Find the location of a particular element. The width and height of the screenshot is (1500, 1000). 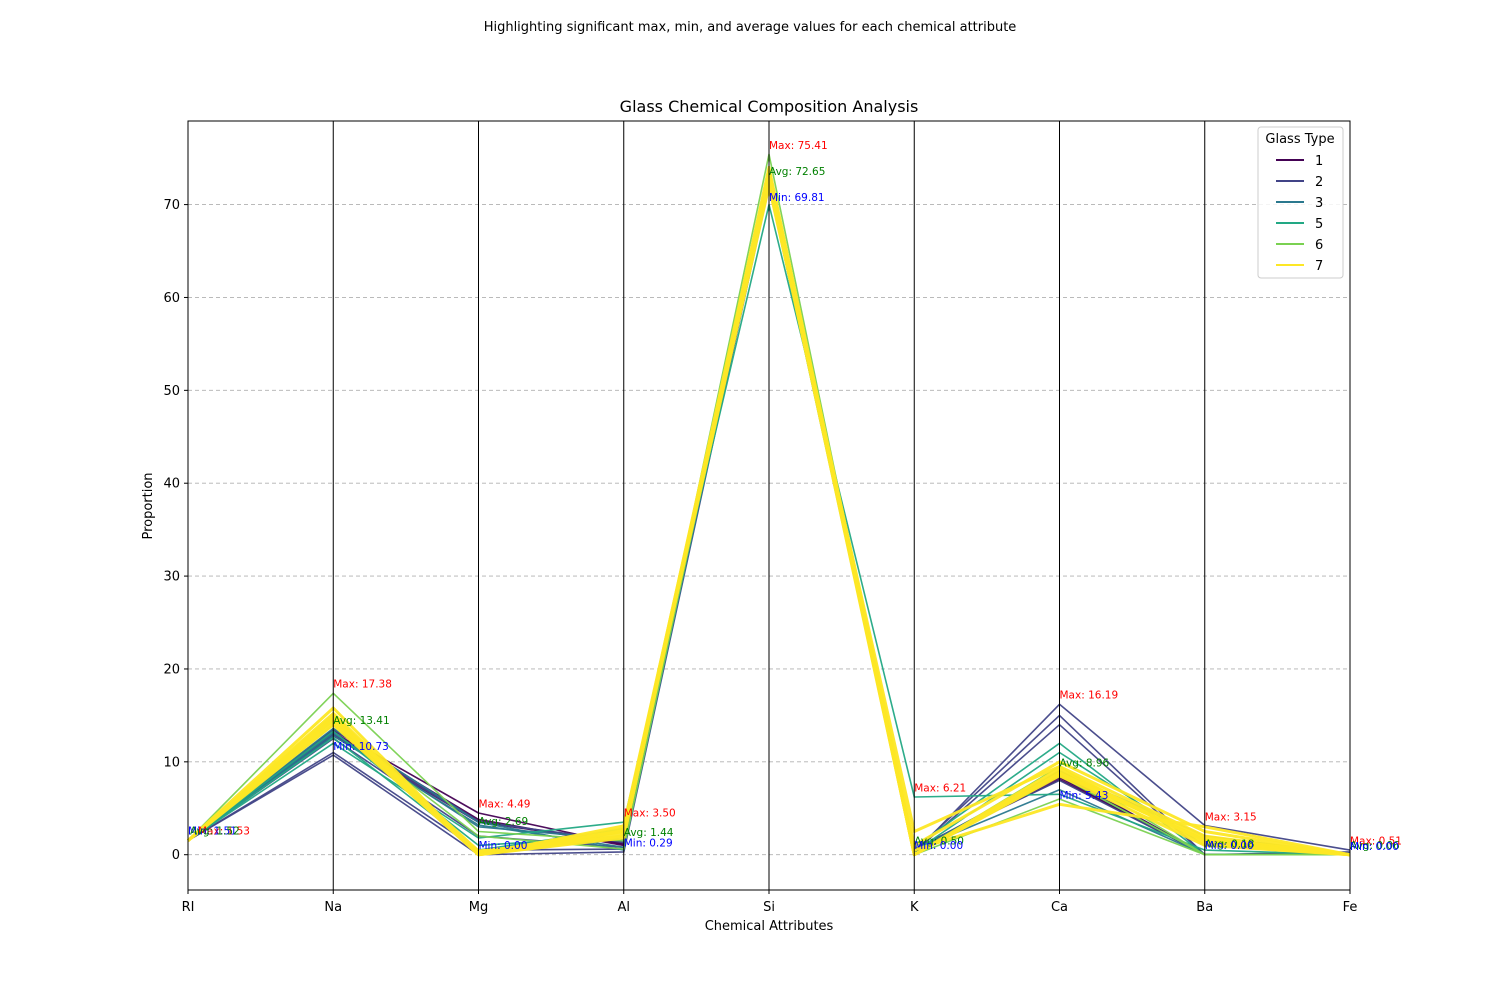

legend: Glass Type 1 2 3 5 6 7 is located at coordinates (1300, 202).